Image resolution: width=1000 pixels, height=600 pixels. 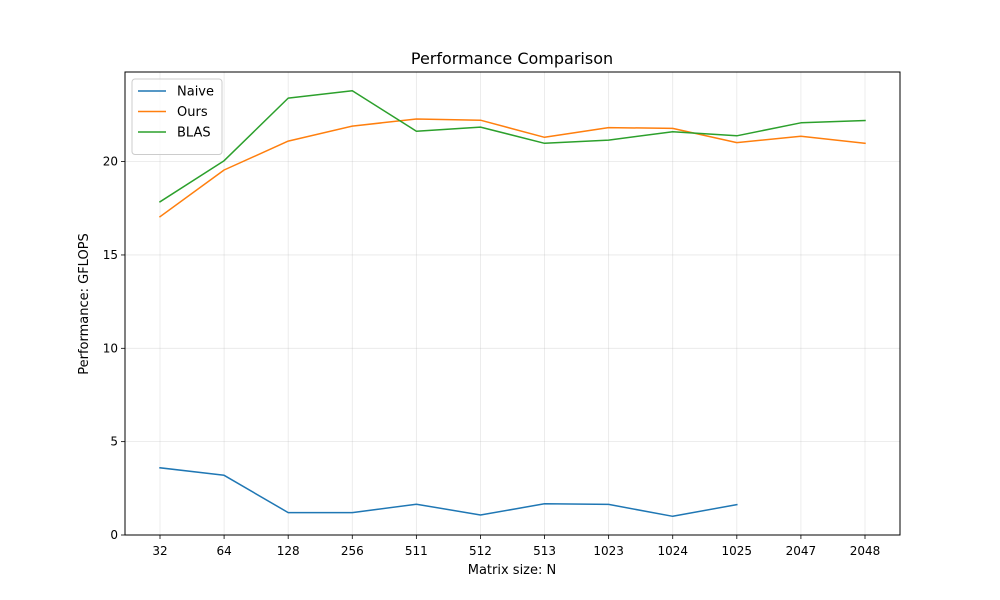 I want to click on x-tick-label: 512, so click(x=480, y=551).